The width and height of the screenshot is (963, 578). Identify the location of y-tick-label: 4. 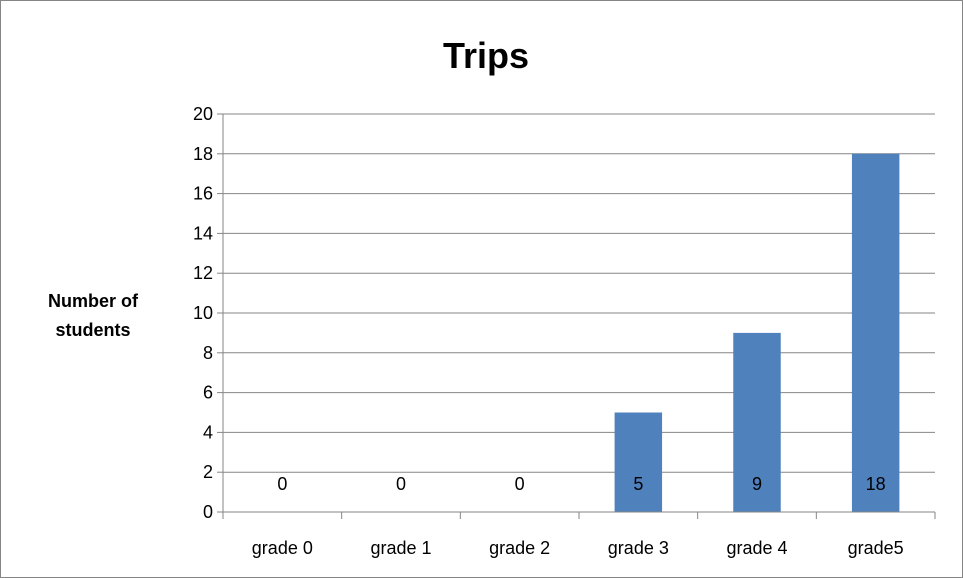
(208, 432).